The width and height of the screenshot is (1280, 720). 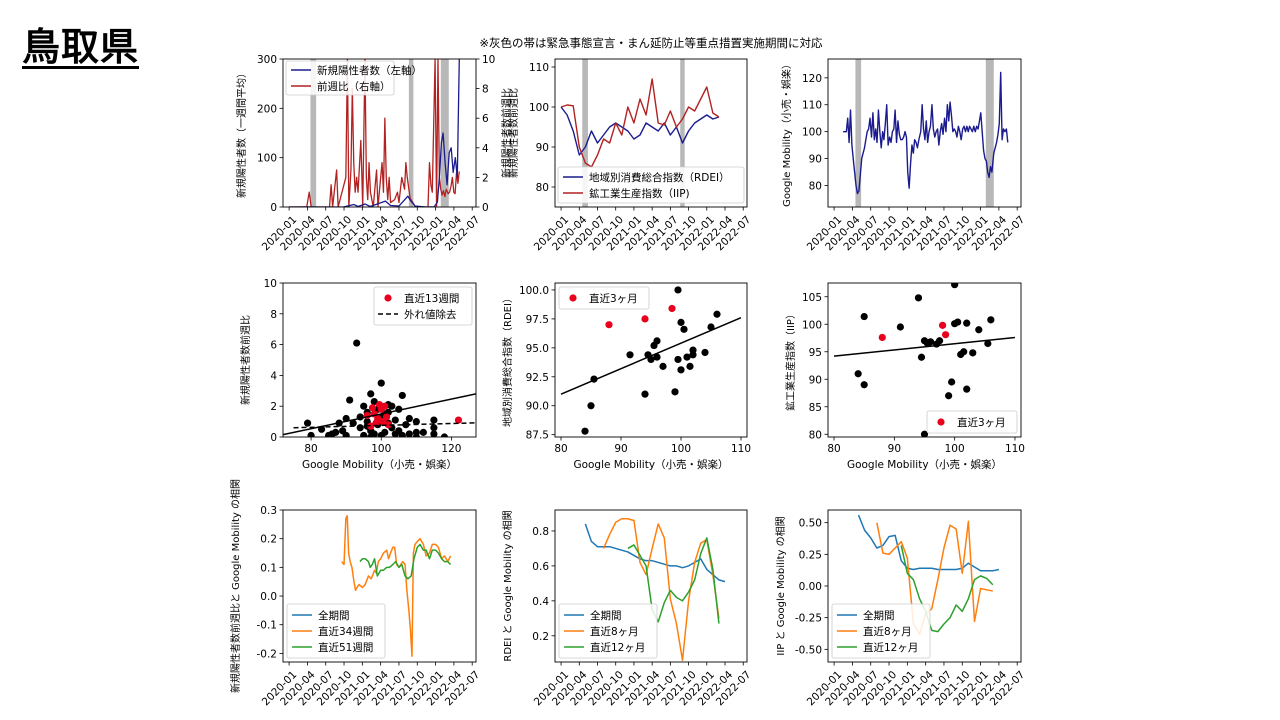 I want to click on chart-cases-ytick-label: 0, so click(x=273, y=208).